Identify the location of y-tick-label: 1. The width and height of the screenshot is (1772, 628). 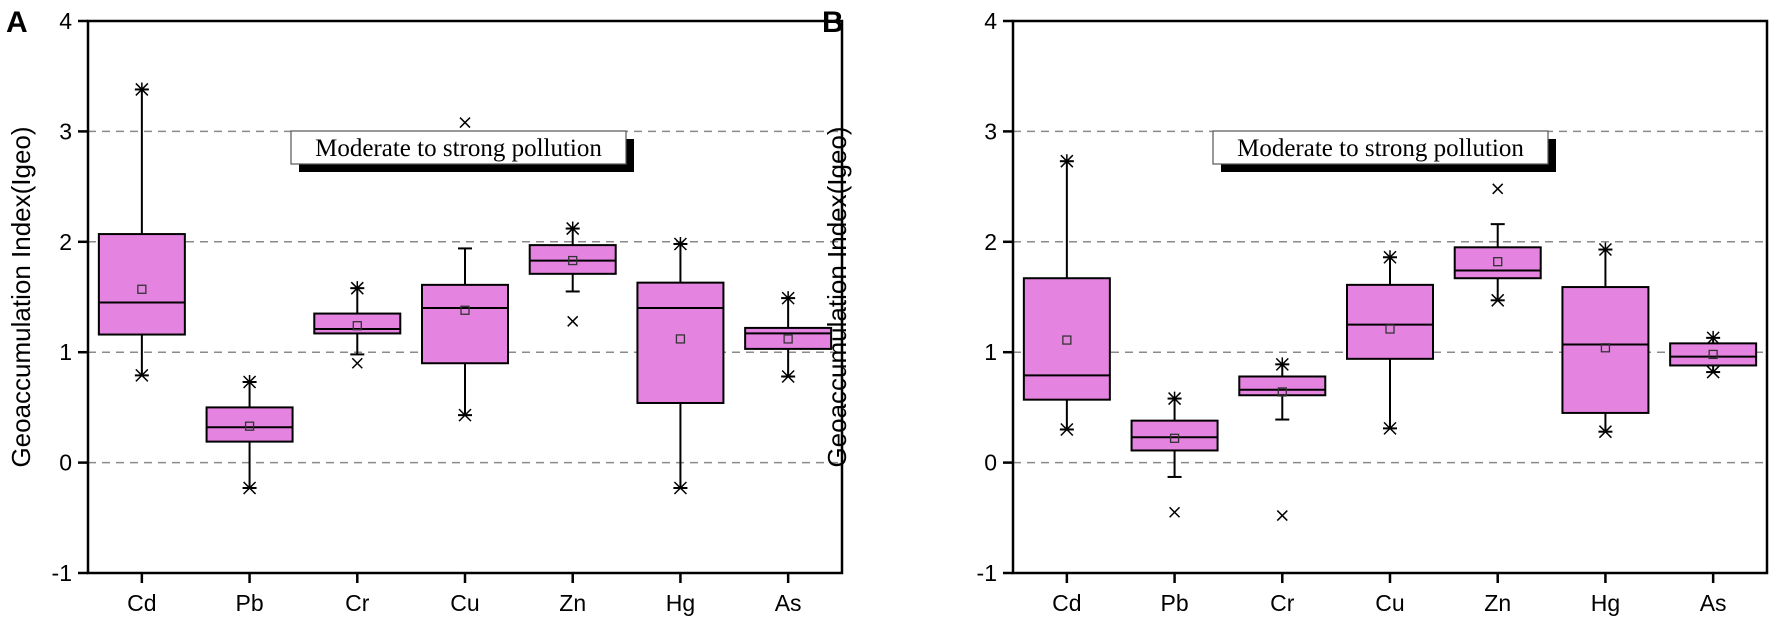
(65, 352).